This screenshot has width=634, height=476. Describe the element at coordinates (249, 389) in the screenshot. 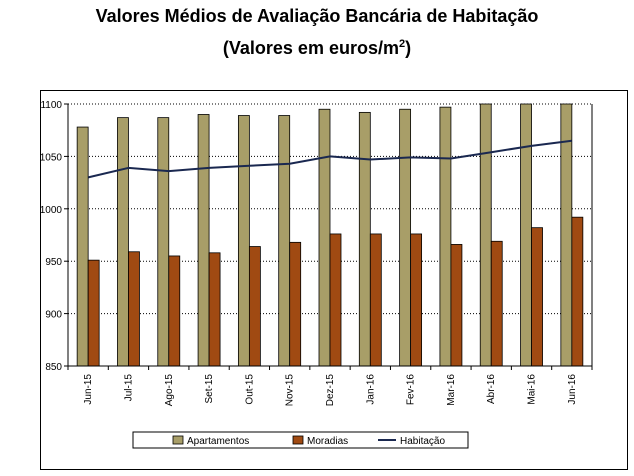

I see `x-tick-label: Out-15` at that location.